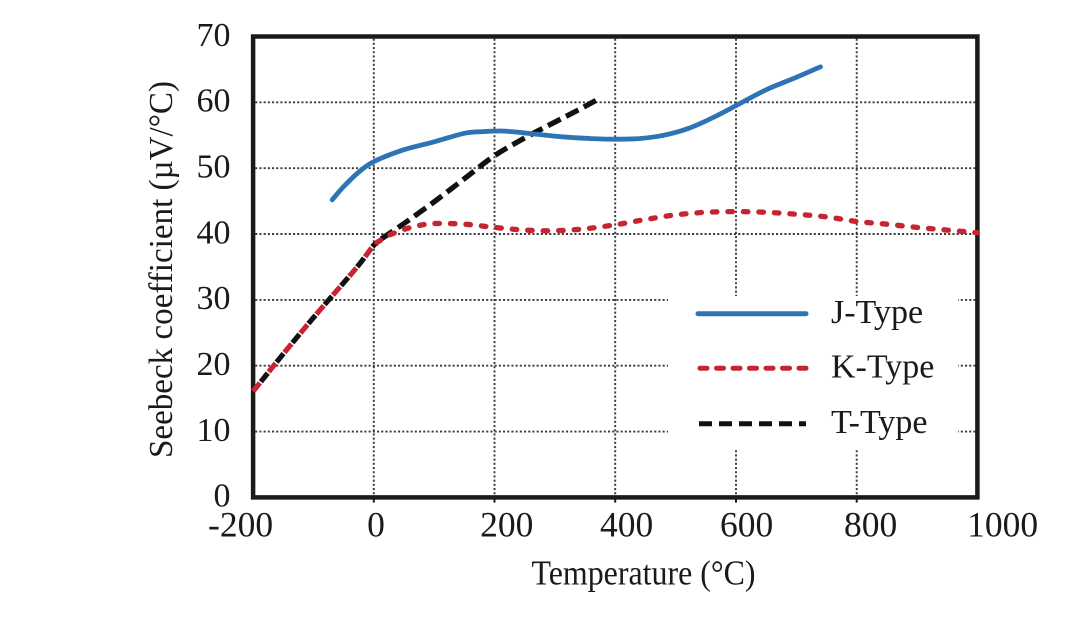 This screenshot has height=621, width=1080. I want to click on svg-text: 70, so click(214, 35).